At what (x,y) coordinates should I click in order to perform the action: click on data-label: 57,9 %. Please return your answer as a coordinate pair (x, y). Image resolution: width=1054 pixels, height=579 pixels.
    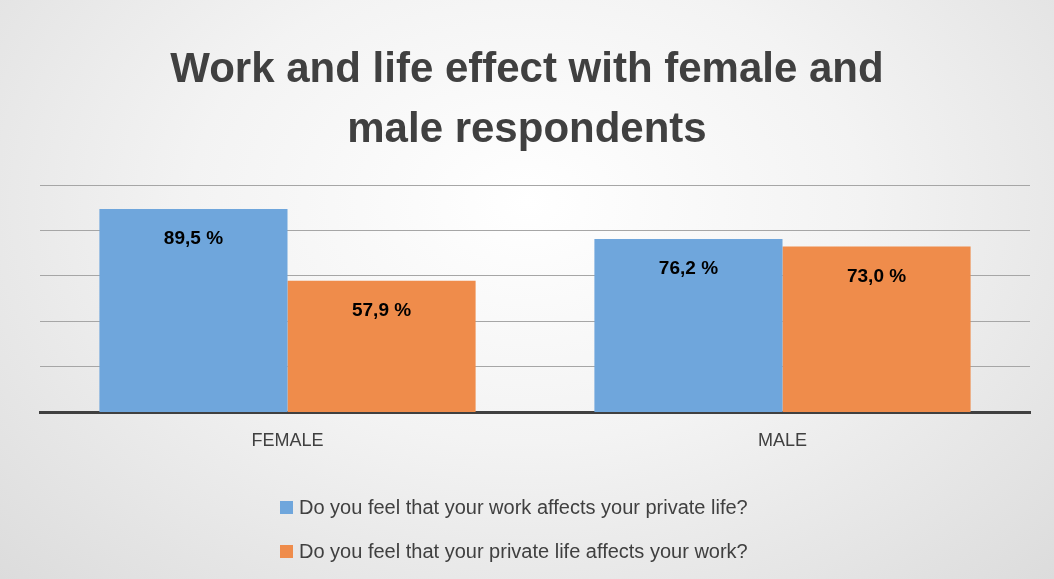
    Looking at the image, I should click on (381, 309).